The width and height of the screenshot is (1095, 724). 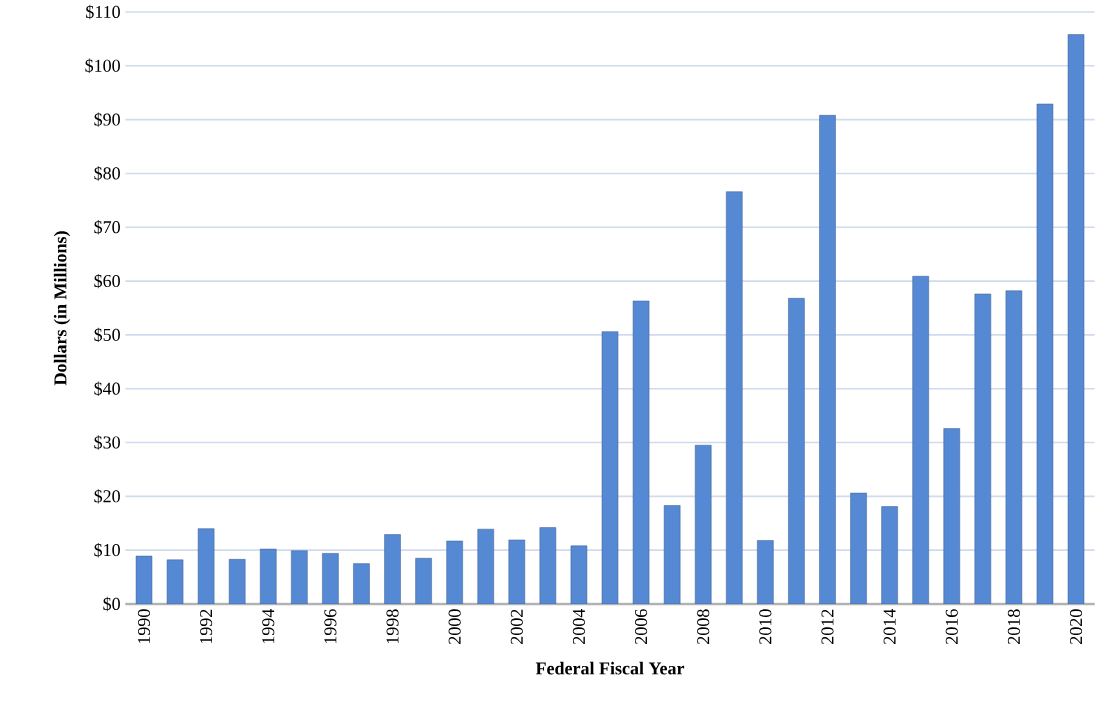 What do you see at coordinates (107, 173) in the screenshot?
I see `y-tick-label: $80` at bounding box center [107, 173].